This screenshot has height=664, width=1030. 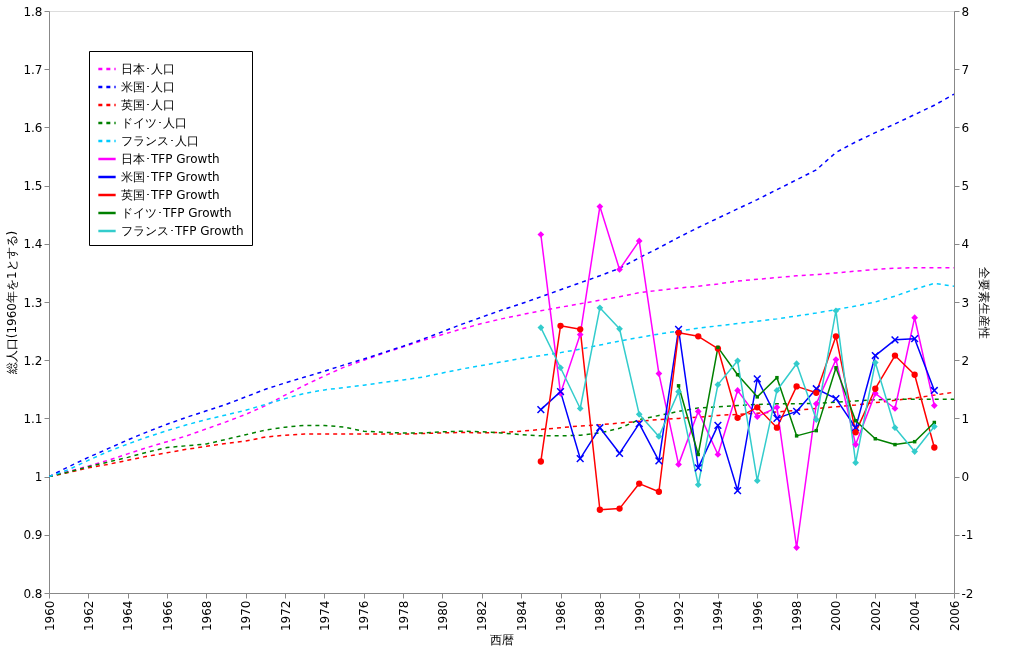 I want to click on legend-label: 米国･人口, so click(x=148, y=87).